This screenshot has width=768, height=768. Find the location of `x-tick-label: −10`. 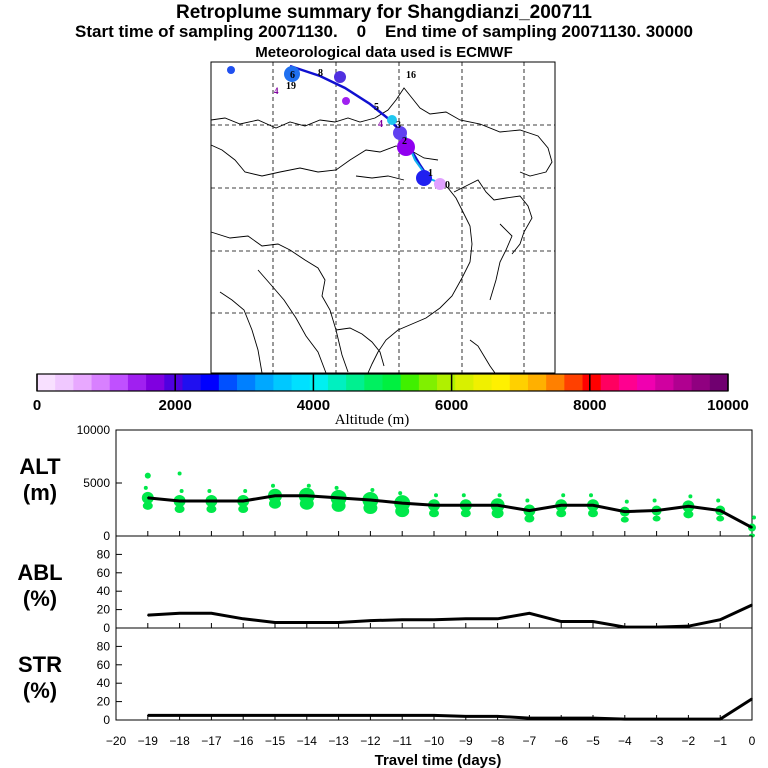

x-tick-label: −10 is located at coordinates (434, 741).